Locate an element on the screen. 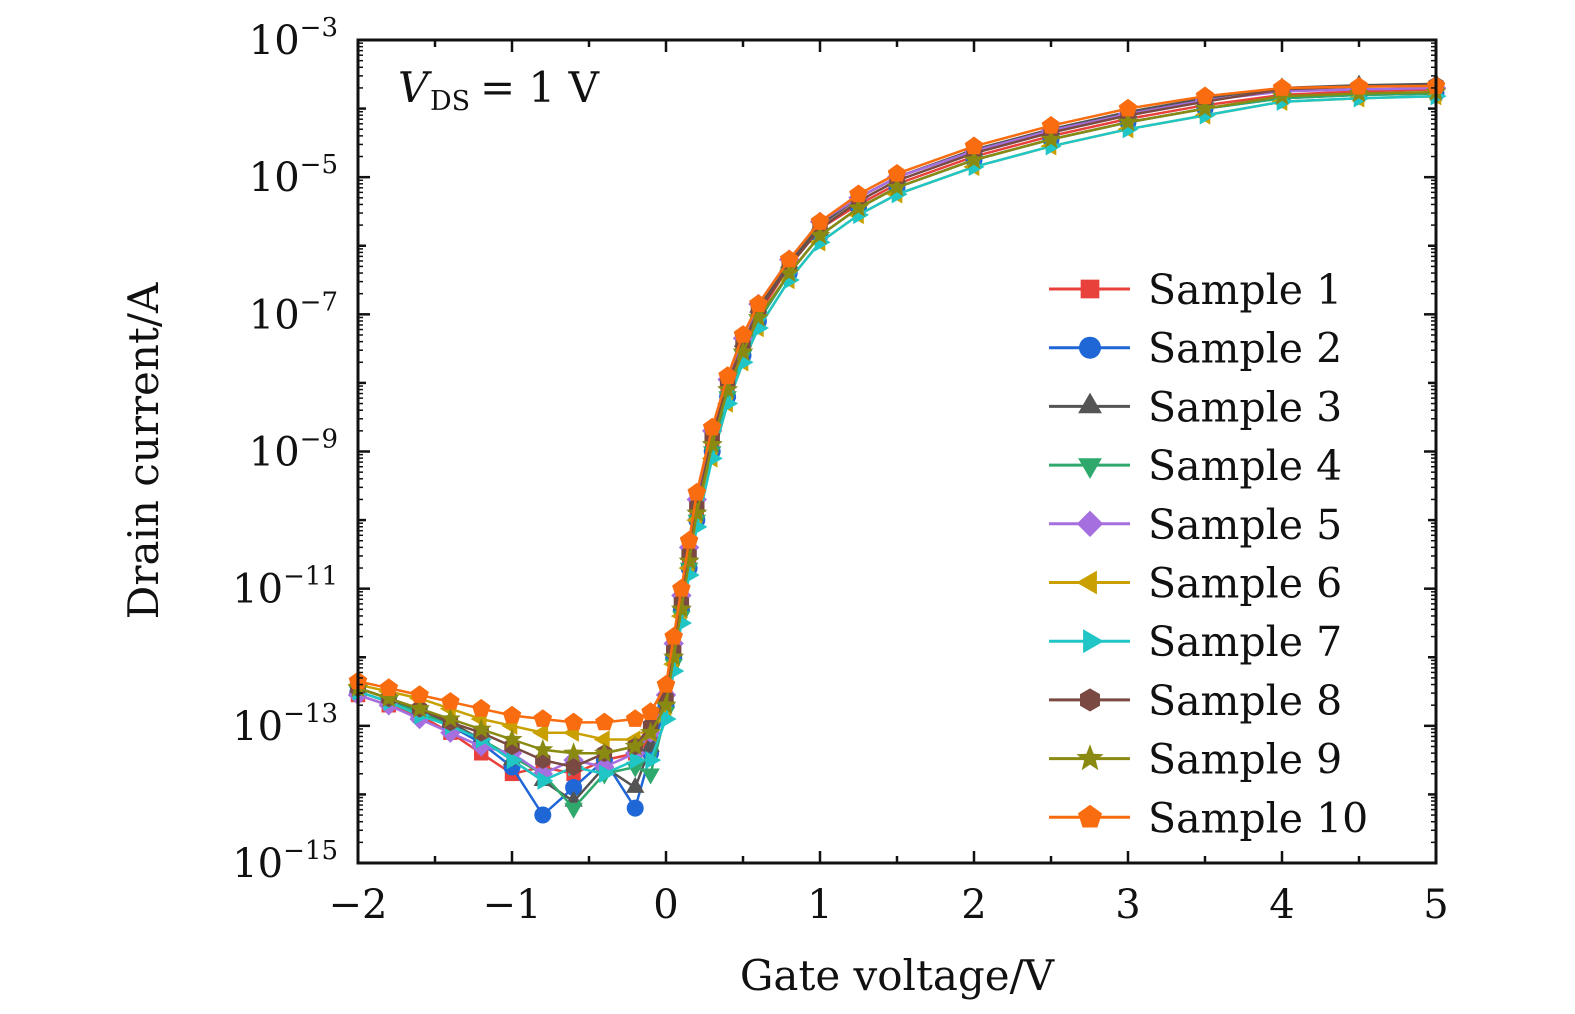 The image size is (1575, 1014). legend-item: Sample 7 is located at coordinates (1195, 642).